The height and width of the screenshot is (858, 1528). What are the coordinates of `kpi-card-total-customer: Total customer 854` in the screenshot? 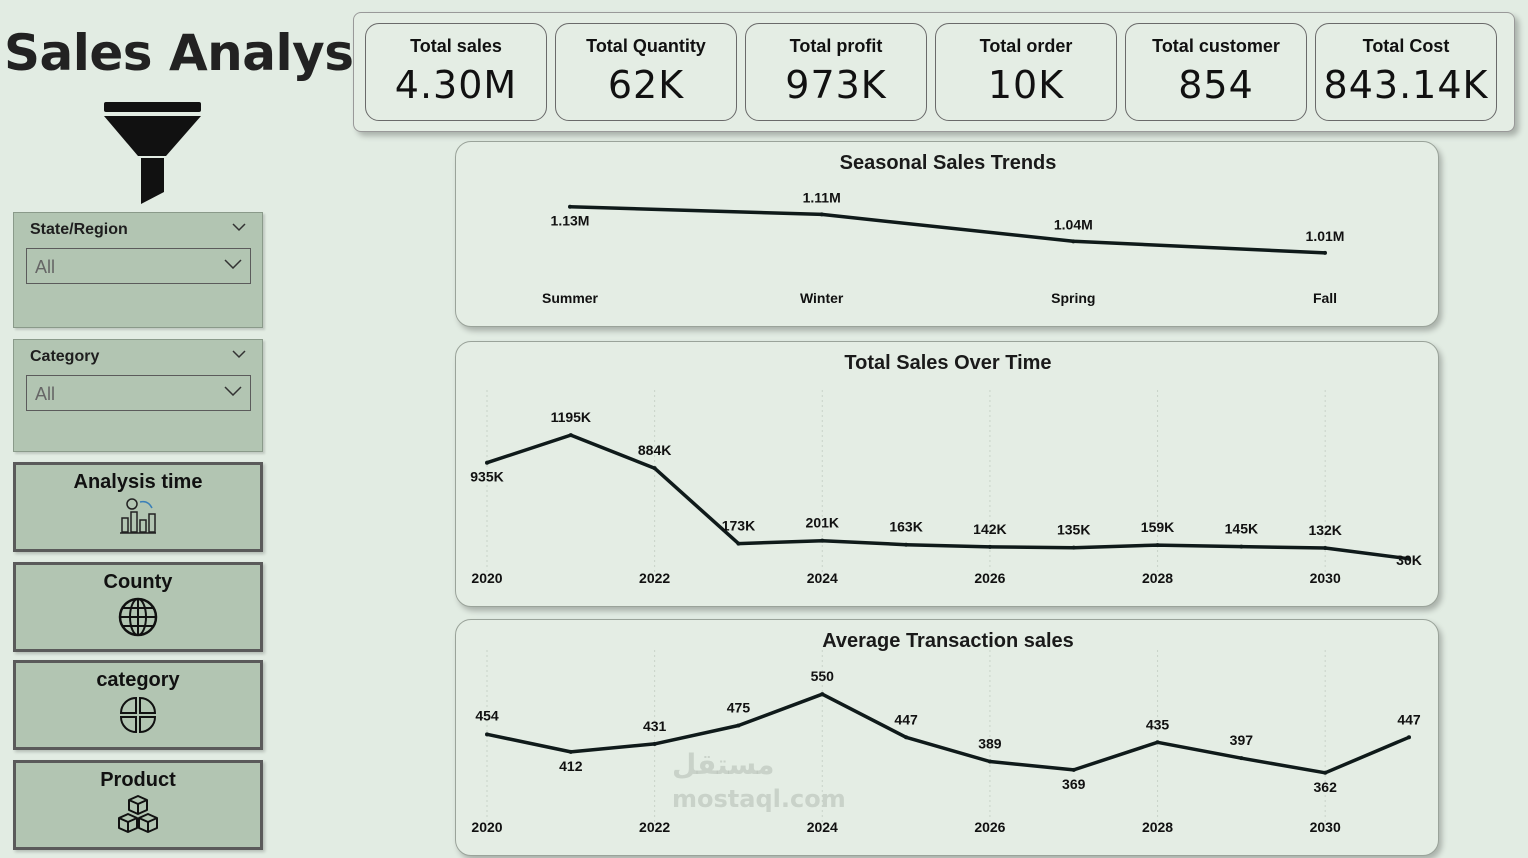 It's located at (1216, 72).